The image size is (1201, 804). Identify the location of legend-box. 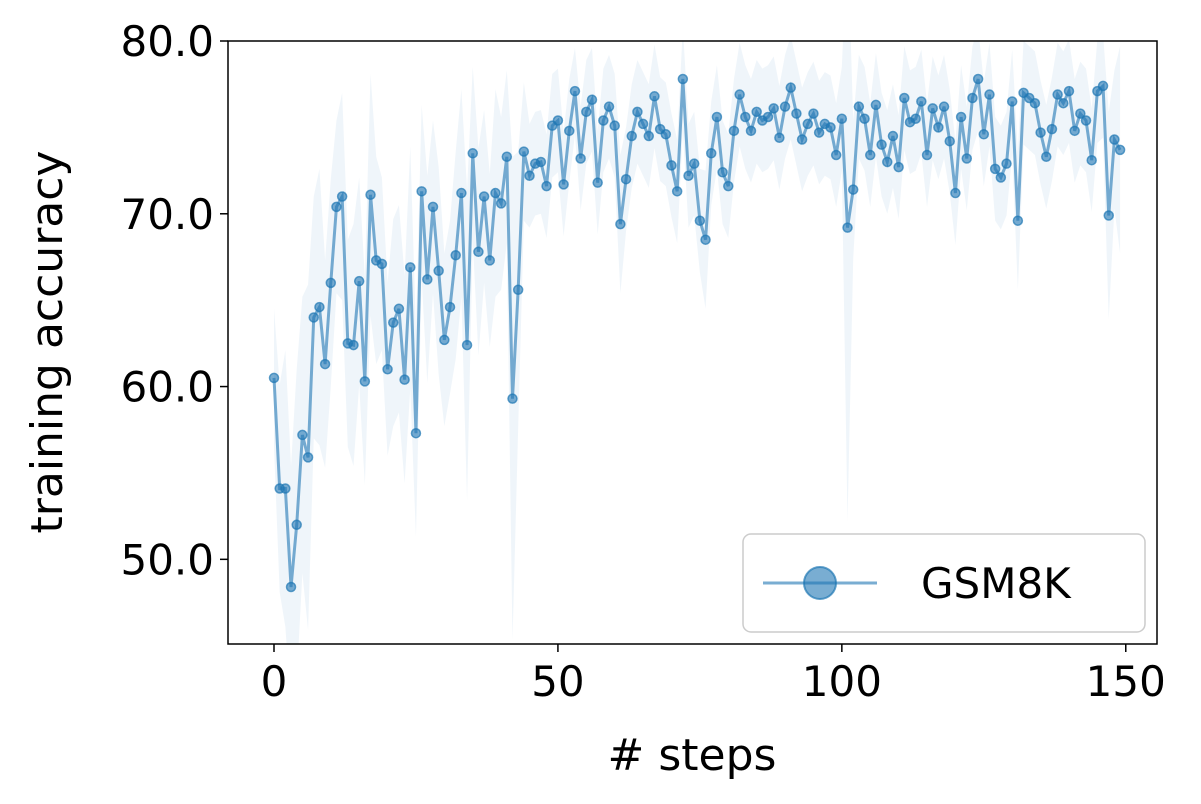
(944, 583).